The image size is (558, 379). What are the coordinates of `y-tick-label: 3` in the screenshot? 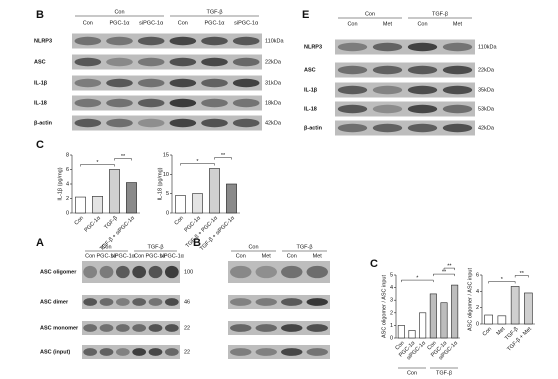 It's located at (391, 301).